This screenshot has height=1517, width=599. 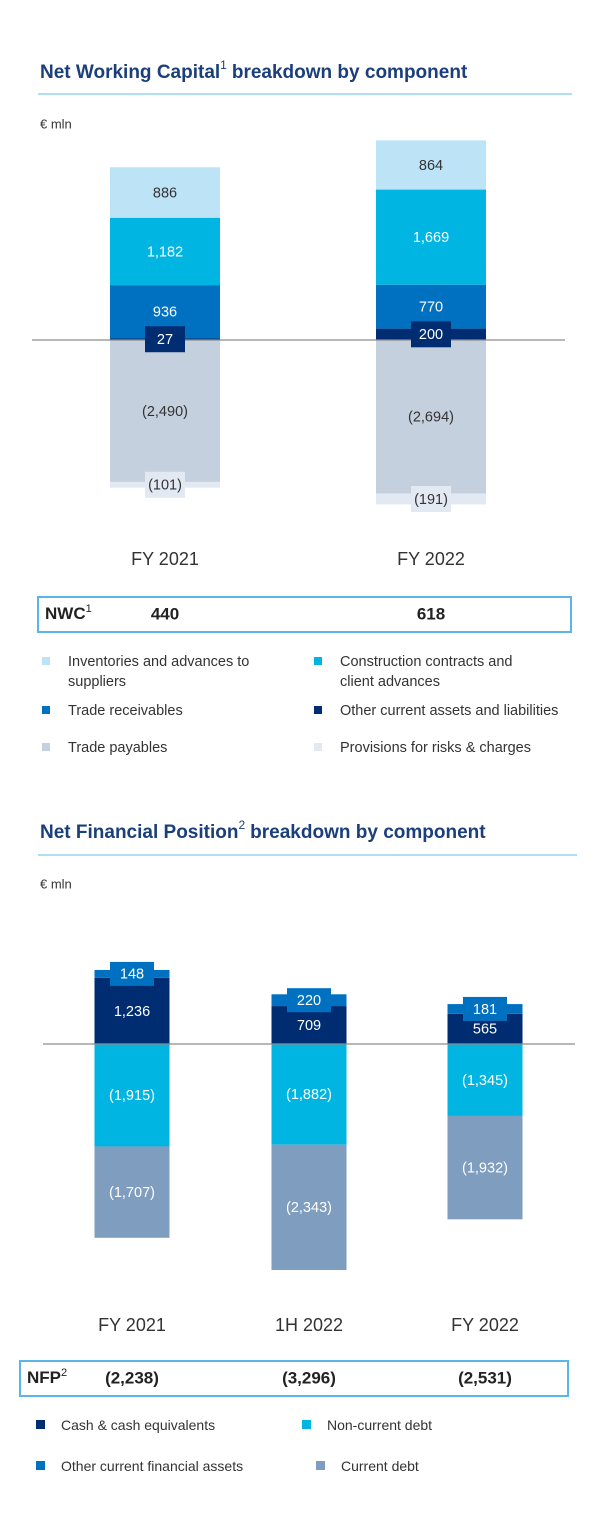 I want to click on legend-item: Provisions for risks & charges, so click(x=450, y=756).